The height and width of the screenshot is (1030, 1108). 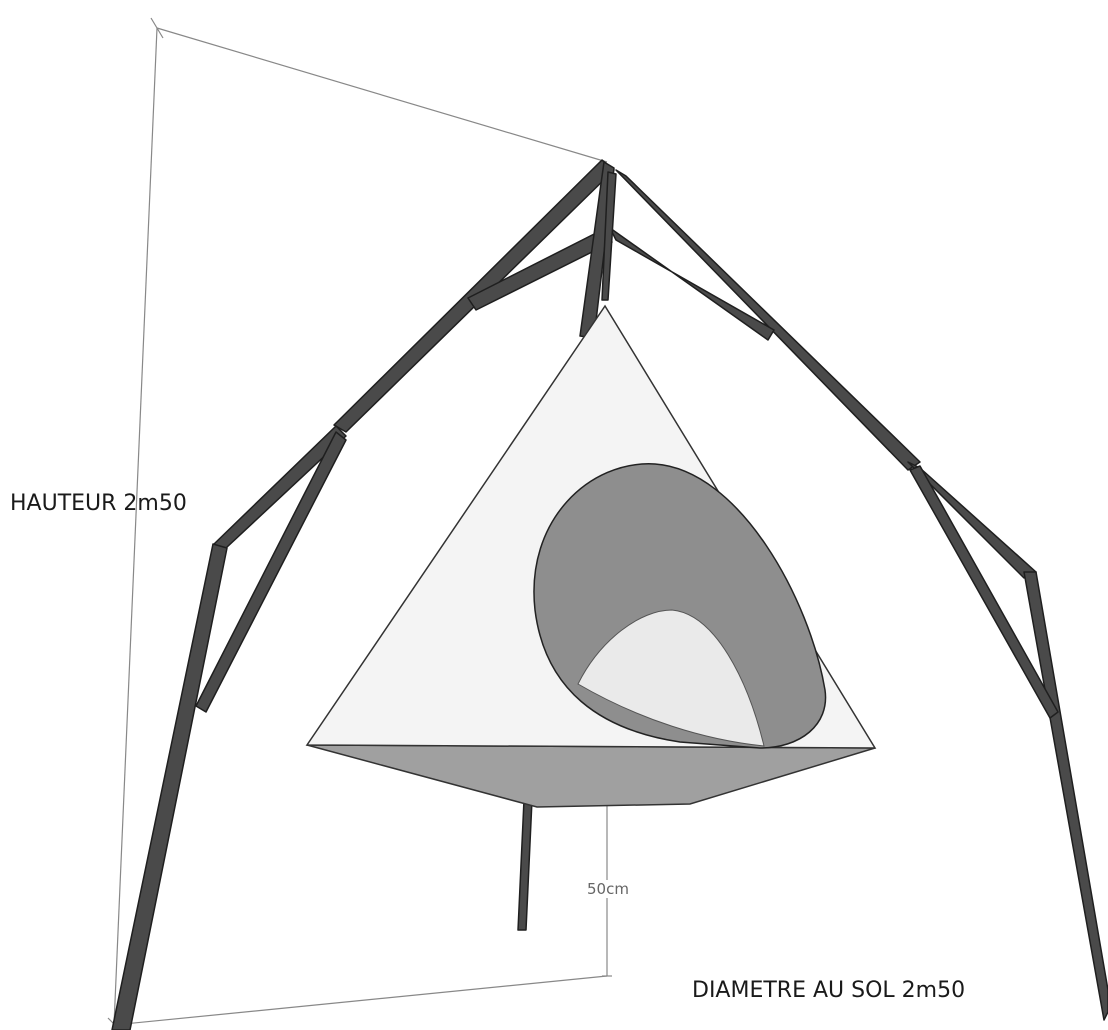 I want to click on base-dimension-line, so click(x=360, y=1000).